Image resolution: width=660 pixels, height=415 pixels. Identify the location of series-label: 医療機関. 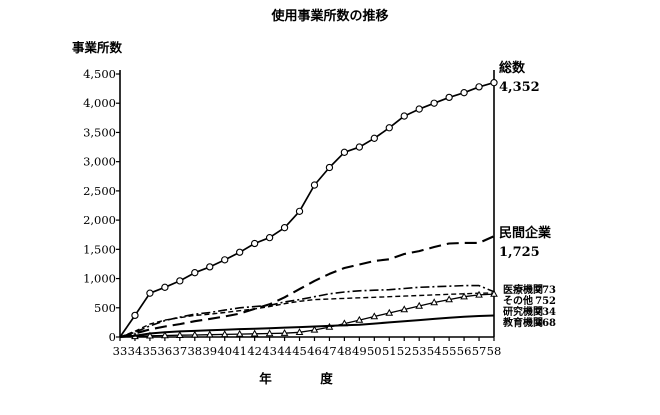
(523, 289).